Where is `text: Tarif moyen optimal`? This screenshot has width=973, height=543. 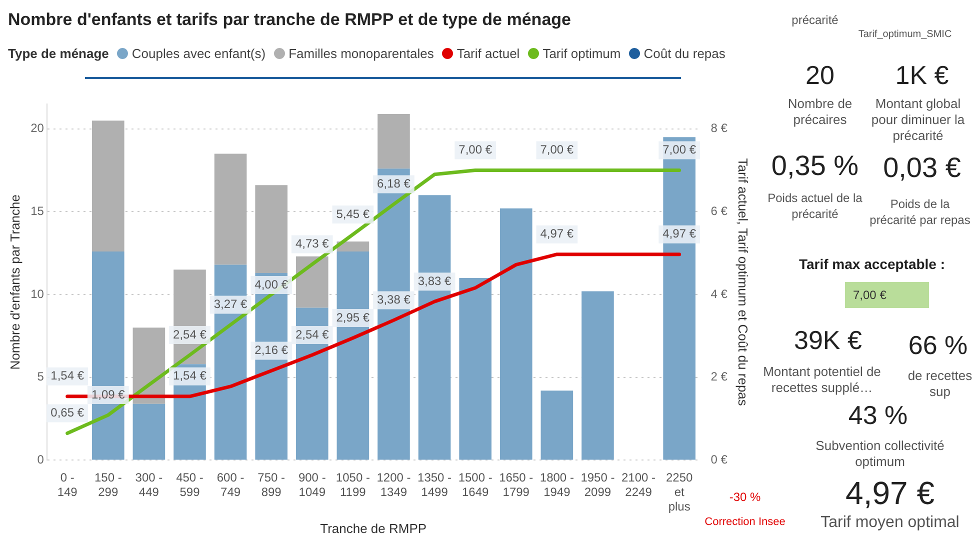 text: Tarif moyen optimal is located at coordinates (890, 522).